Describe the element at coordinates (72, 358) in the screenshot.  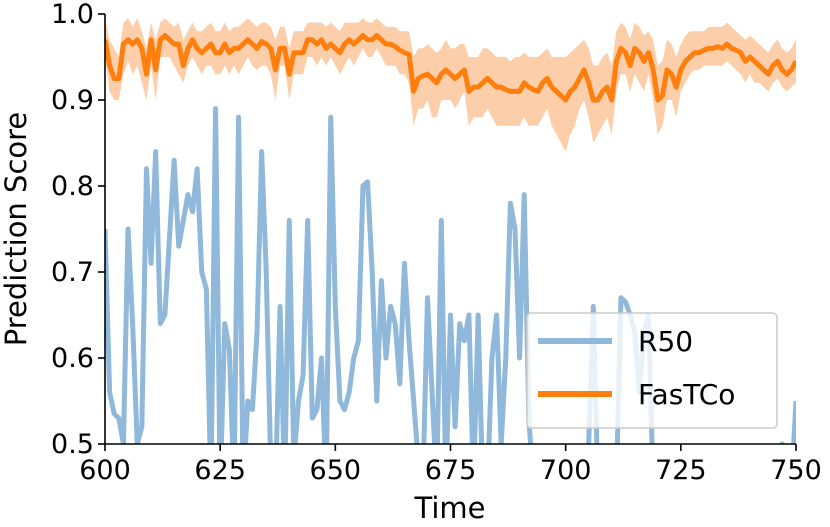
I see `y-tick-label: 0.6` at that location.